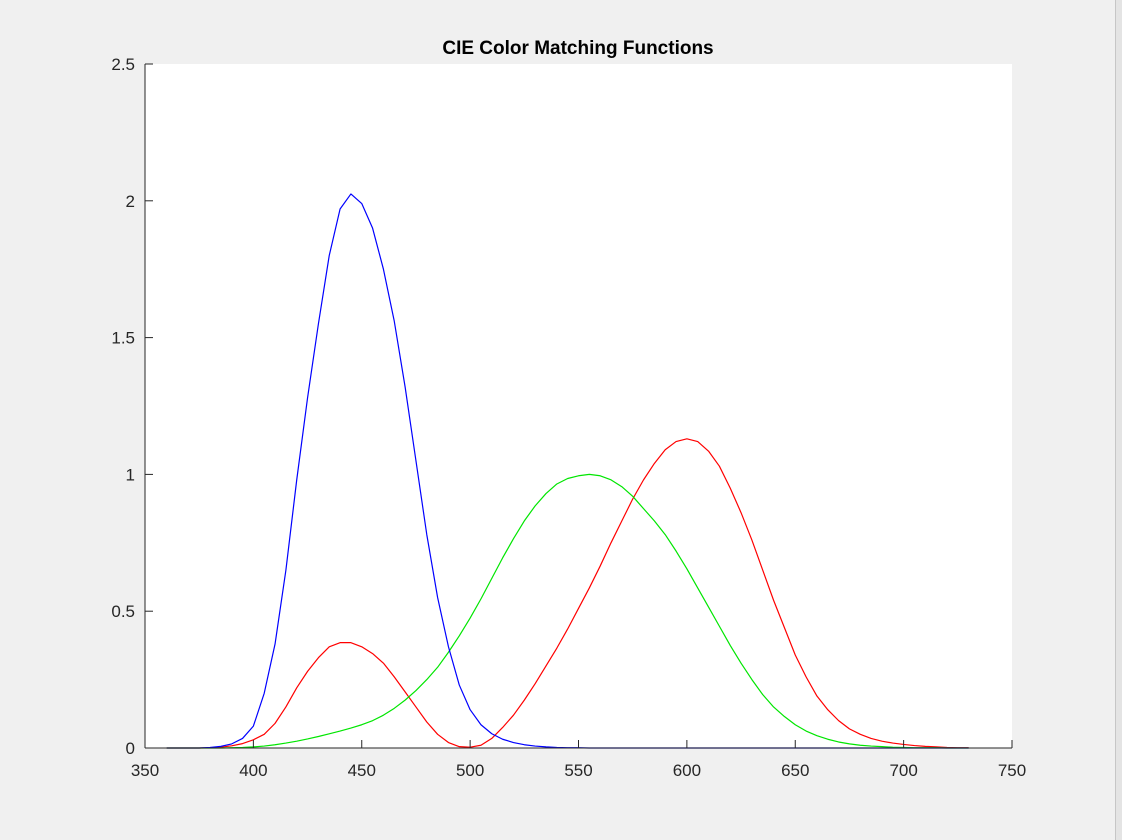 This screenshot has width=1122, height=840. I want to click on y-ticks: 0 0.5 1 1.5 2 2.5, so click(132, 406).